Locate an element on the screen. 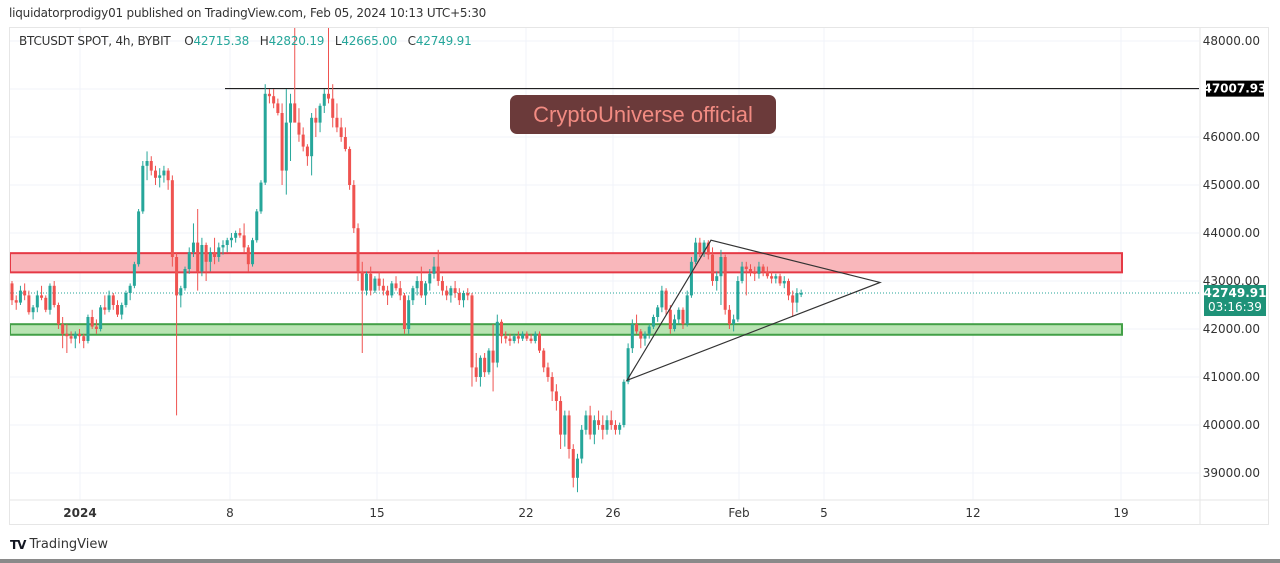 The height and width of the screenshot is (563, 1280). high-value: 42820.19 is located at coordinates (296, 41).